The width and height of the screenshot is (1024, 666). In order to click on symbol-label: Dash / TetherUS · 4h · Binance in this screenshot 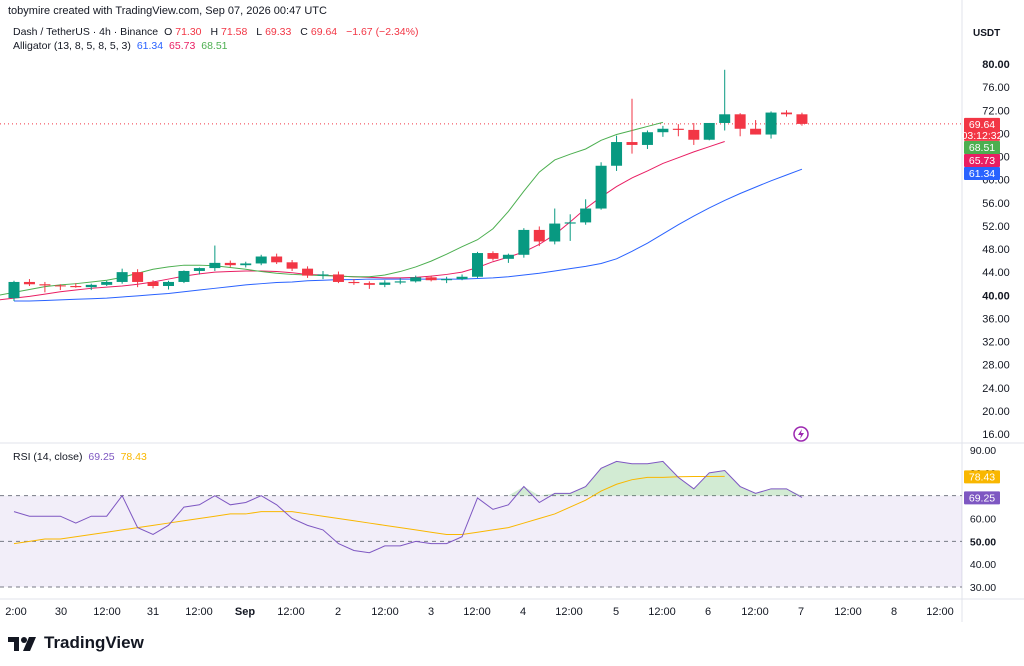, I will do `click(86, 32)`.